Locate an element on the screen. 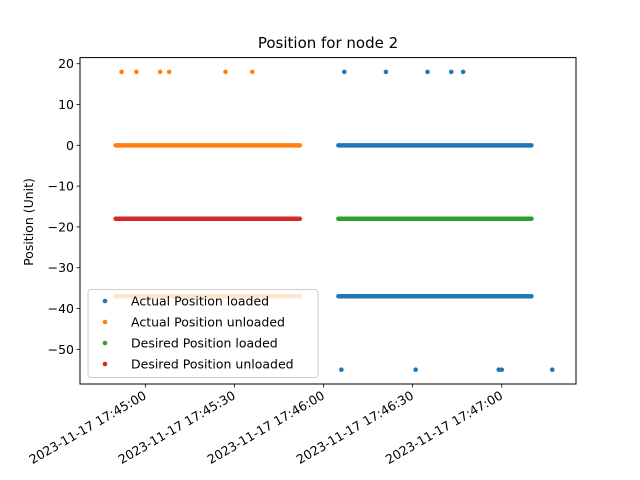 The height and width of the screenshot is (480, 640). y-tick-label: −30 is located at coordinates (61, 267).